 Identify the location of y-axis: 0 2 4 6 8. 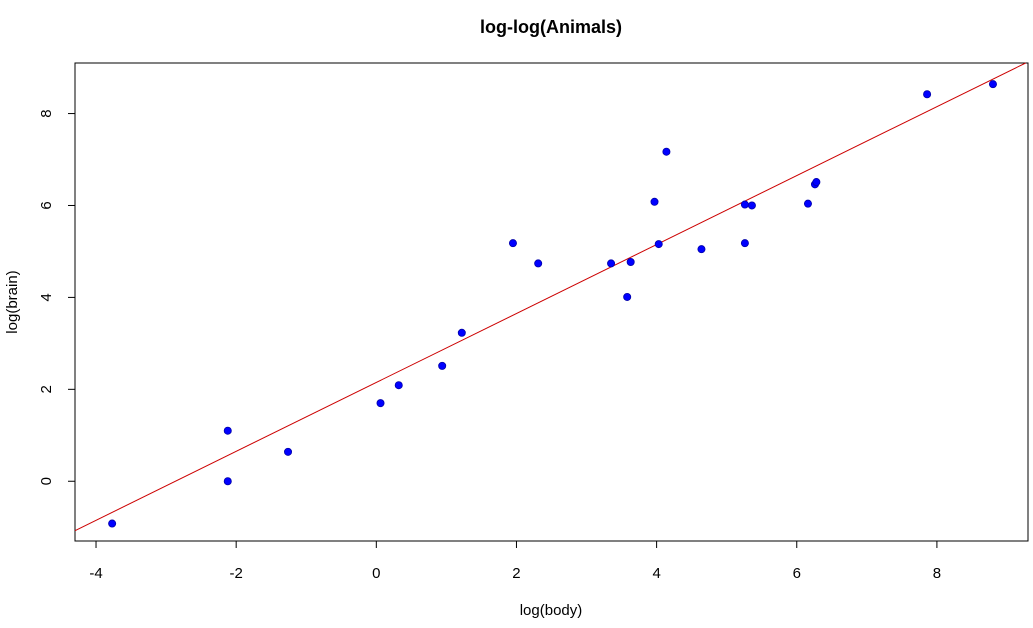
(57, 297).